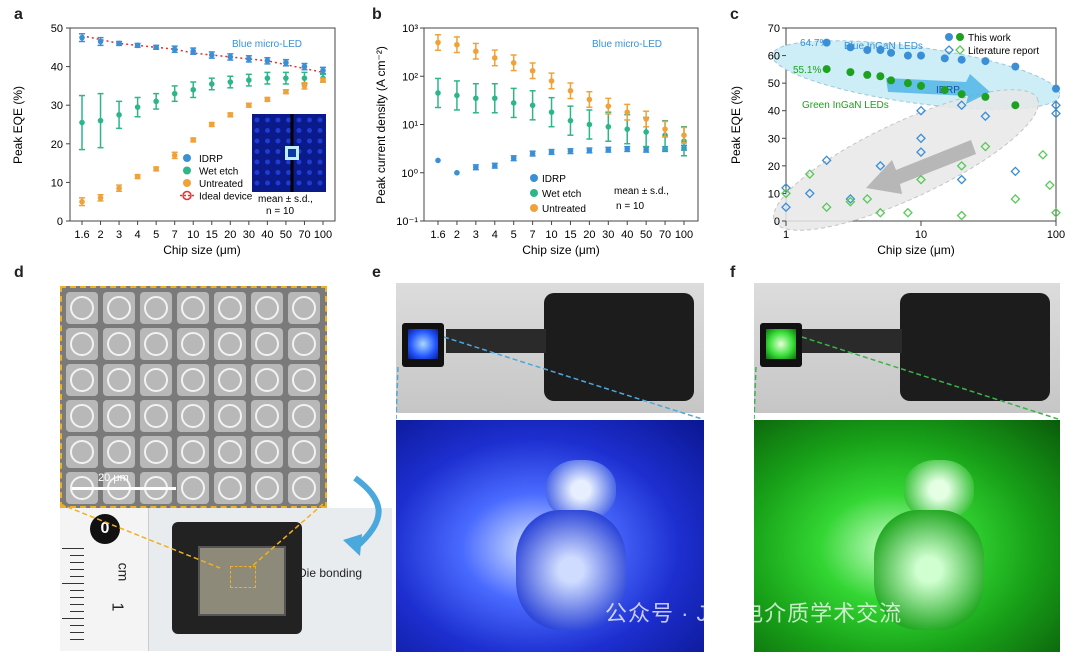  I want to click on b-legend-label: IDRP, so click(554, 179).